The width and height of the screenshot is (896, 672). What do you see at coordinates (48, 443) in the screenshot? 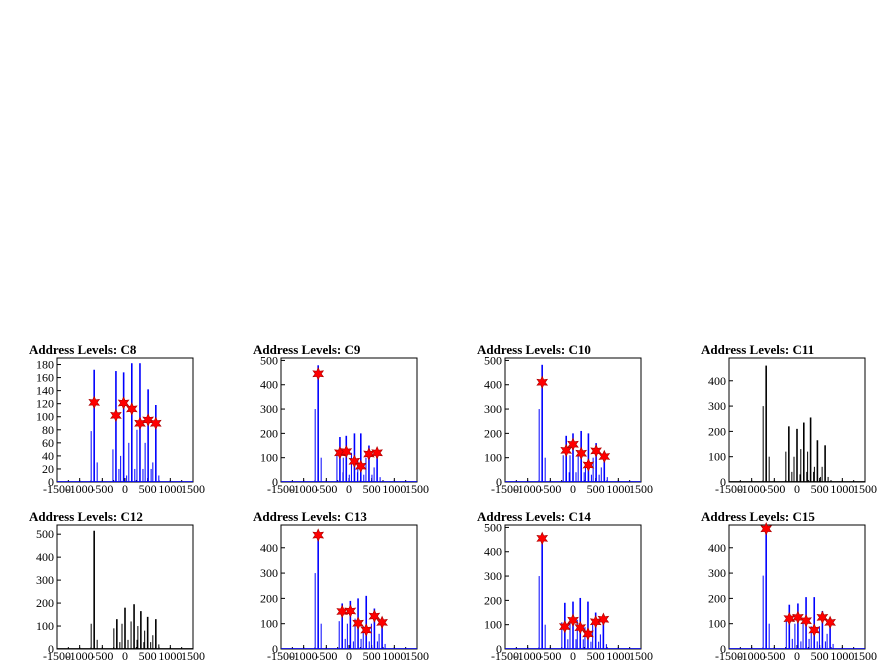
I see `y-tick-label: 60` at bounding box center [48, 443].